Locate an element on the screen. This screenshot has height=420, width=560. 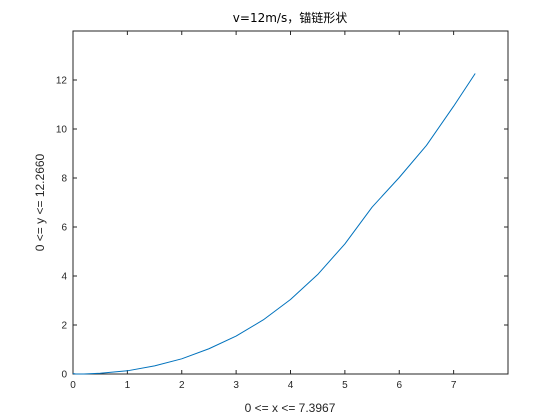
y-tick-label: 0 is located at coordinates (64, 375).